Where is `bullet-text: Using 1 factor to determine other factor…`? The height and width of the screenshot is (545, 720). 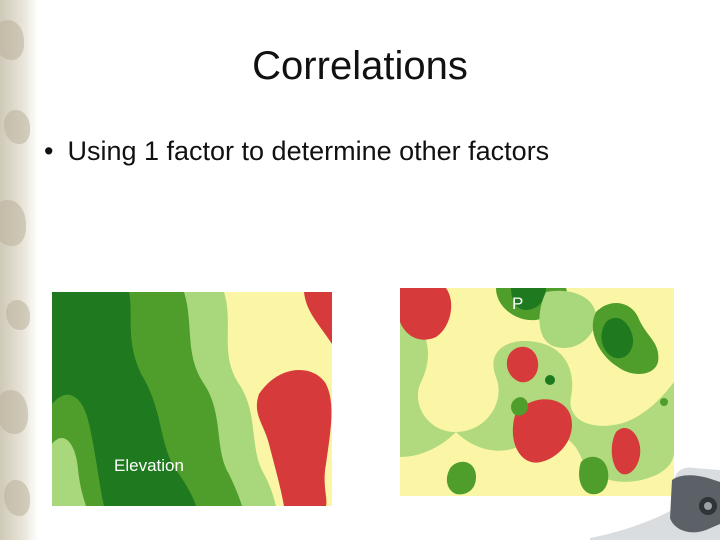
bullet-text: Using 1 factor to determine other factor… is located at coordinates (308, 151).